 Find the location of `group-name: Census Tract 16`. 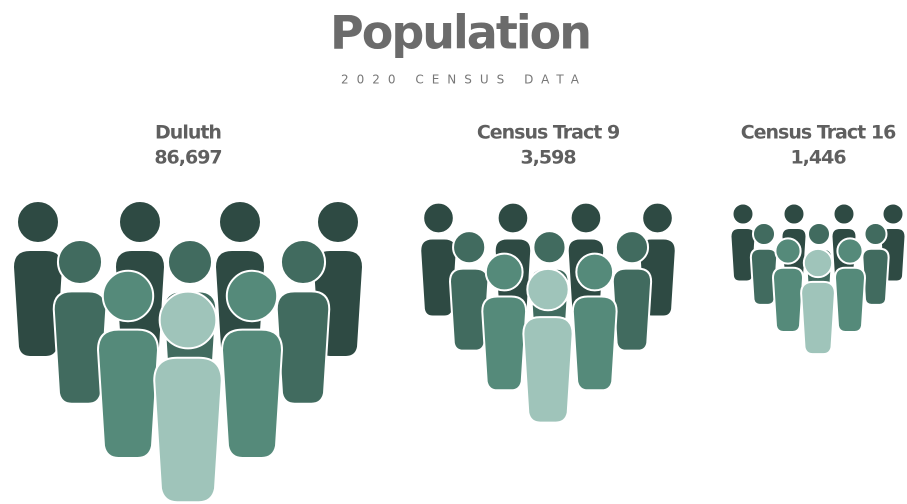

group-name: Census Tract 16 is located at coordinates (818, 133).